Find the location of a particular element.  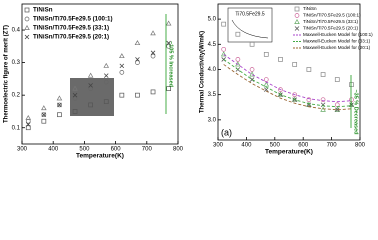

y-tick-label: 3.5 is located at coordinates (212, 95).